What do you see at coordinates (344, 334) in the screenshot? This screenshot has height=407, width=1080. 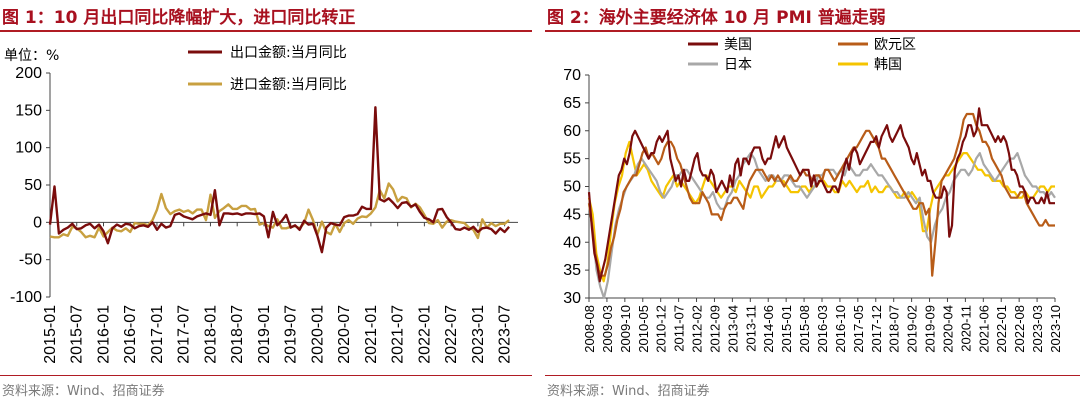 I see `x-tick-label: 2020-07` at bounding box center [344, 334].